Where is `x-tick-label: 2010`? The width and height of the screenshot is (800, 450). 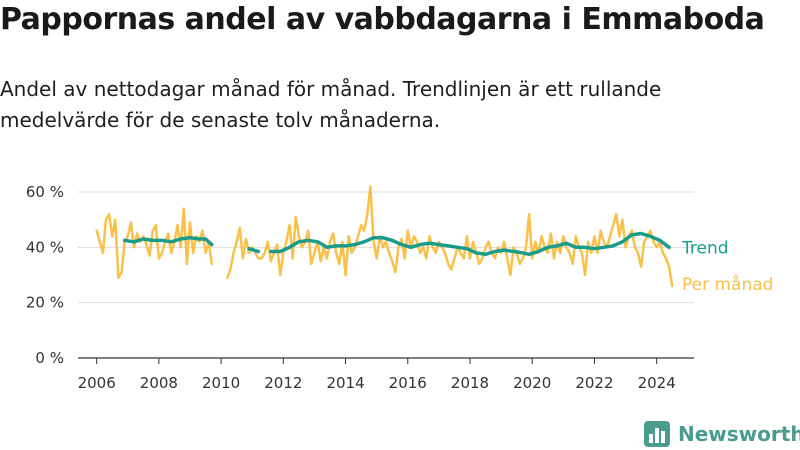 x-tick-label: 2010 is located at coordinates (221, 383).